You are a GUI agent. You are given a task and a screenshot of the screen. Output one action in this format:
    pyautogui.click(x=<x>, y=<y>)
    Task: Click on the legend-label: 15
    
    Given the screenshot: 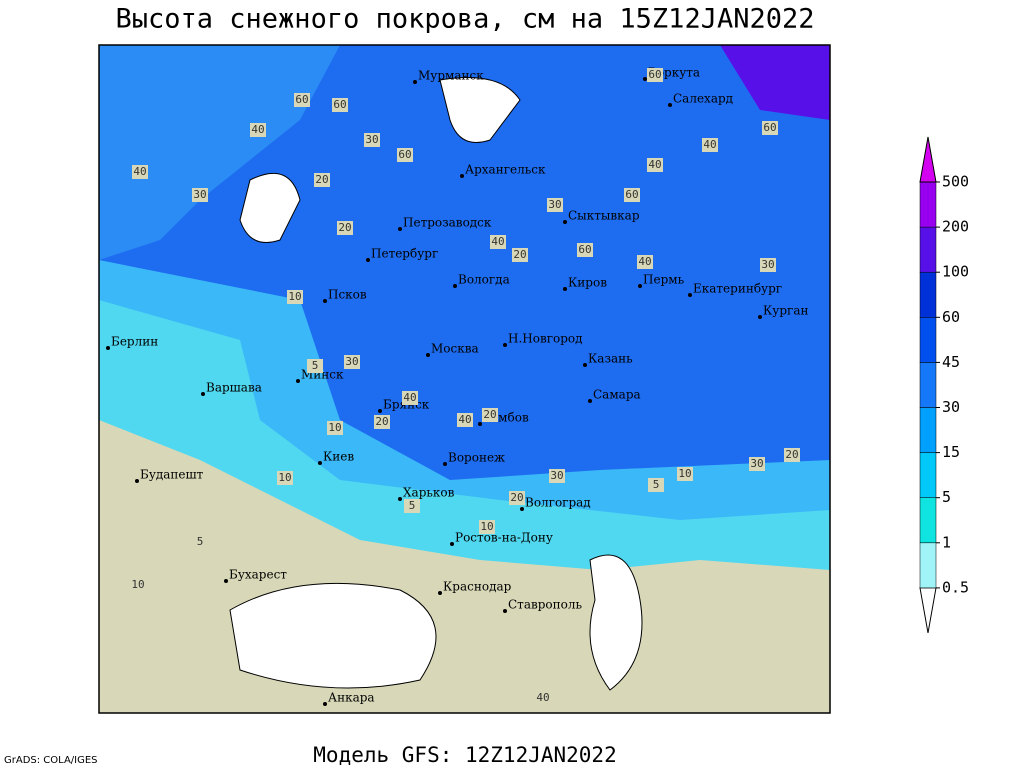 What is the action you would take?
    pyautogui.click(x=951, y=452)
    